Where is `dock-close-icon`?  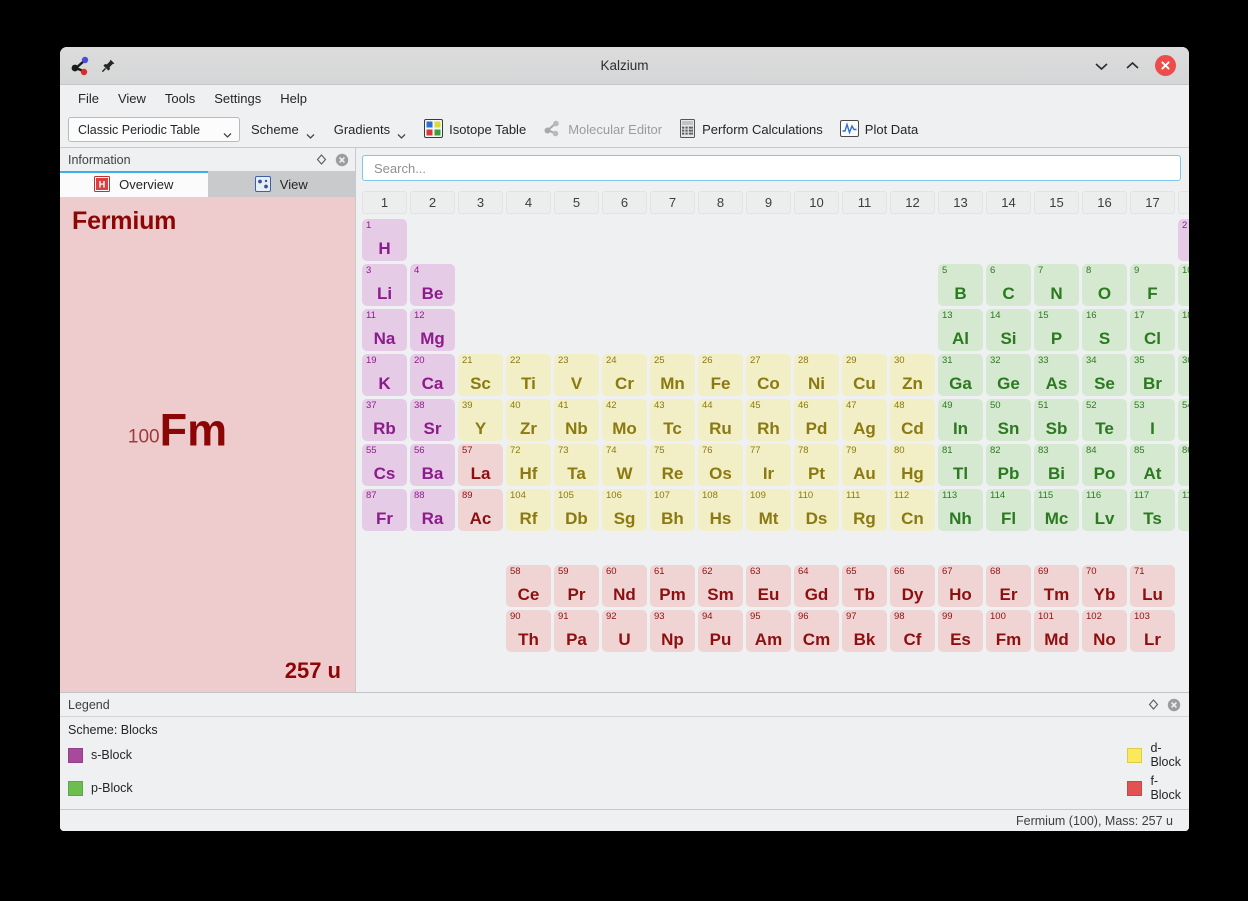 dock-close-icon is located at coordinates (341, 159).